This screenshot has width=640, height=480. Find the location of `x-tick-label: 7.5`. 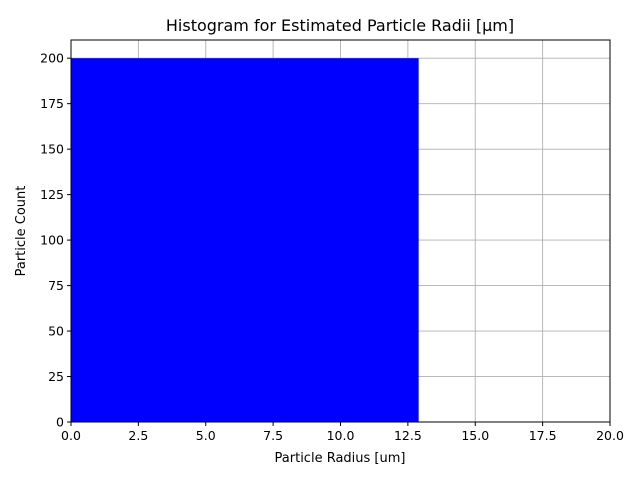

x-tick-label: 7.5 is located at coordinates (273, 435).